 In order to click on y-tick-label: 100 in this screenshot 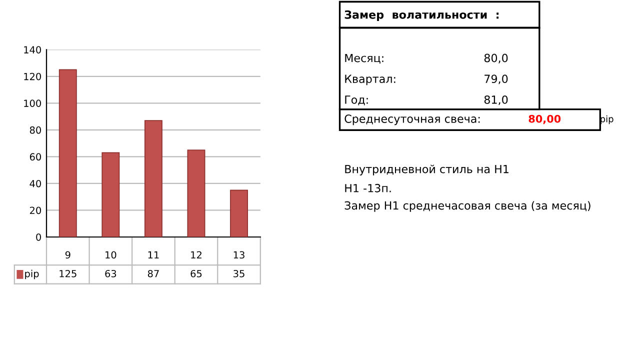, I will do `click(32, 103)`.